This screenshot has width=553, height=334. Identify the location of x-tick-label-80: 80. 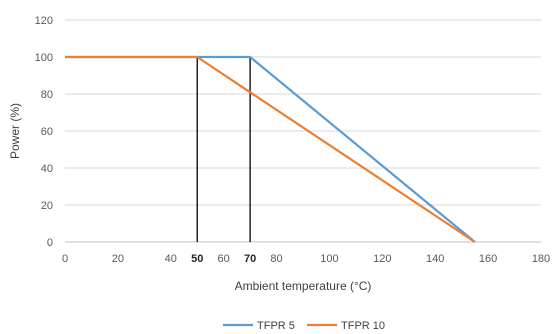
(276, 259).